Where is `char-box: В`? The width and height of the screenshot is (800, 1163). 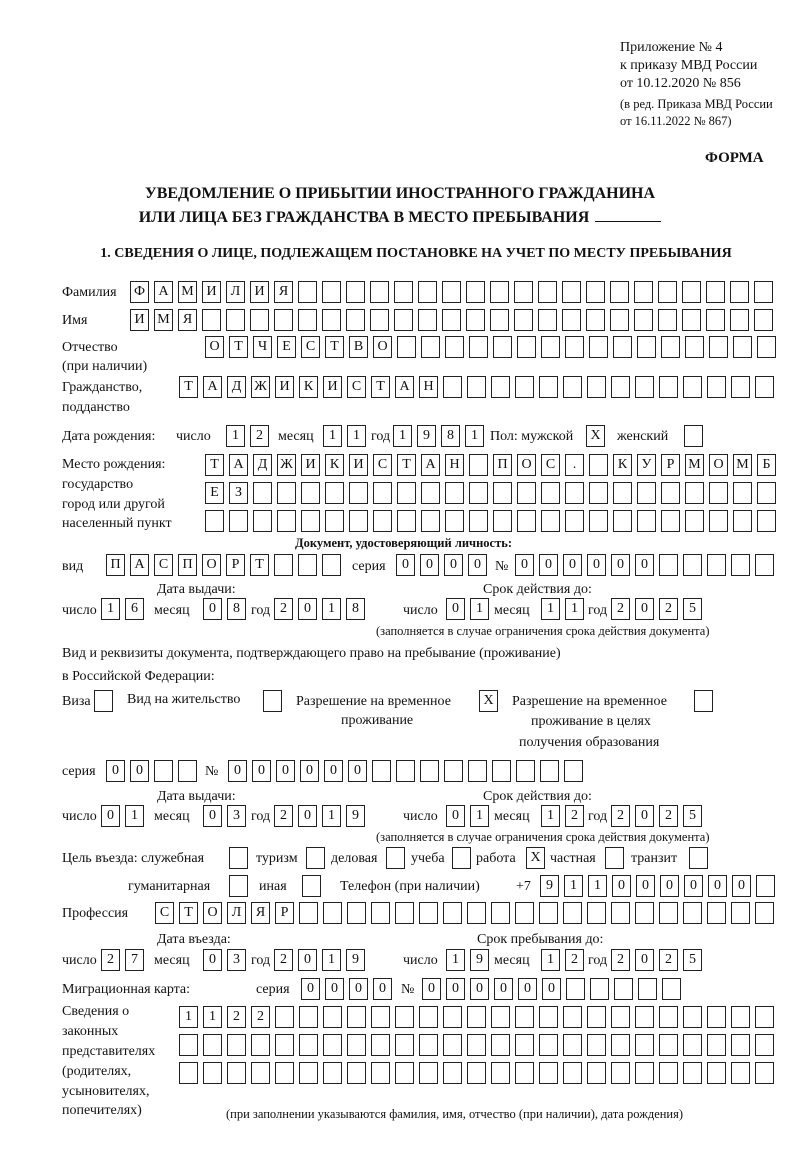 char-box: В is located at coordinates (358, 347).